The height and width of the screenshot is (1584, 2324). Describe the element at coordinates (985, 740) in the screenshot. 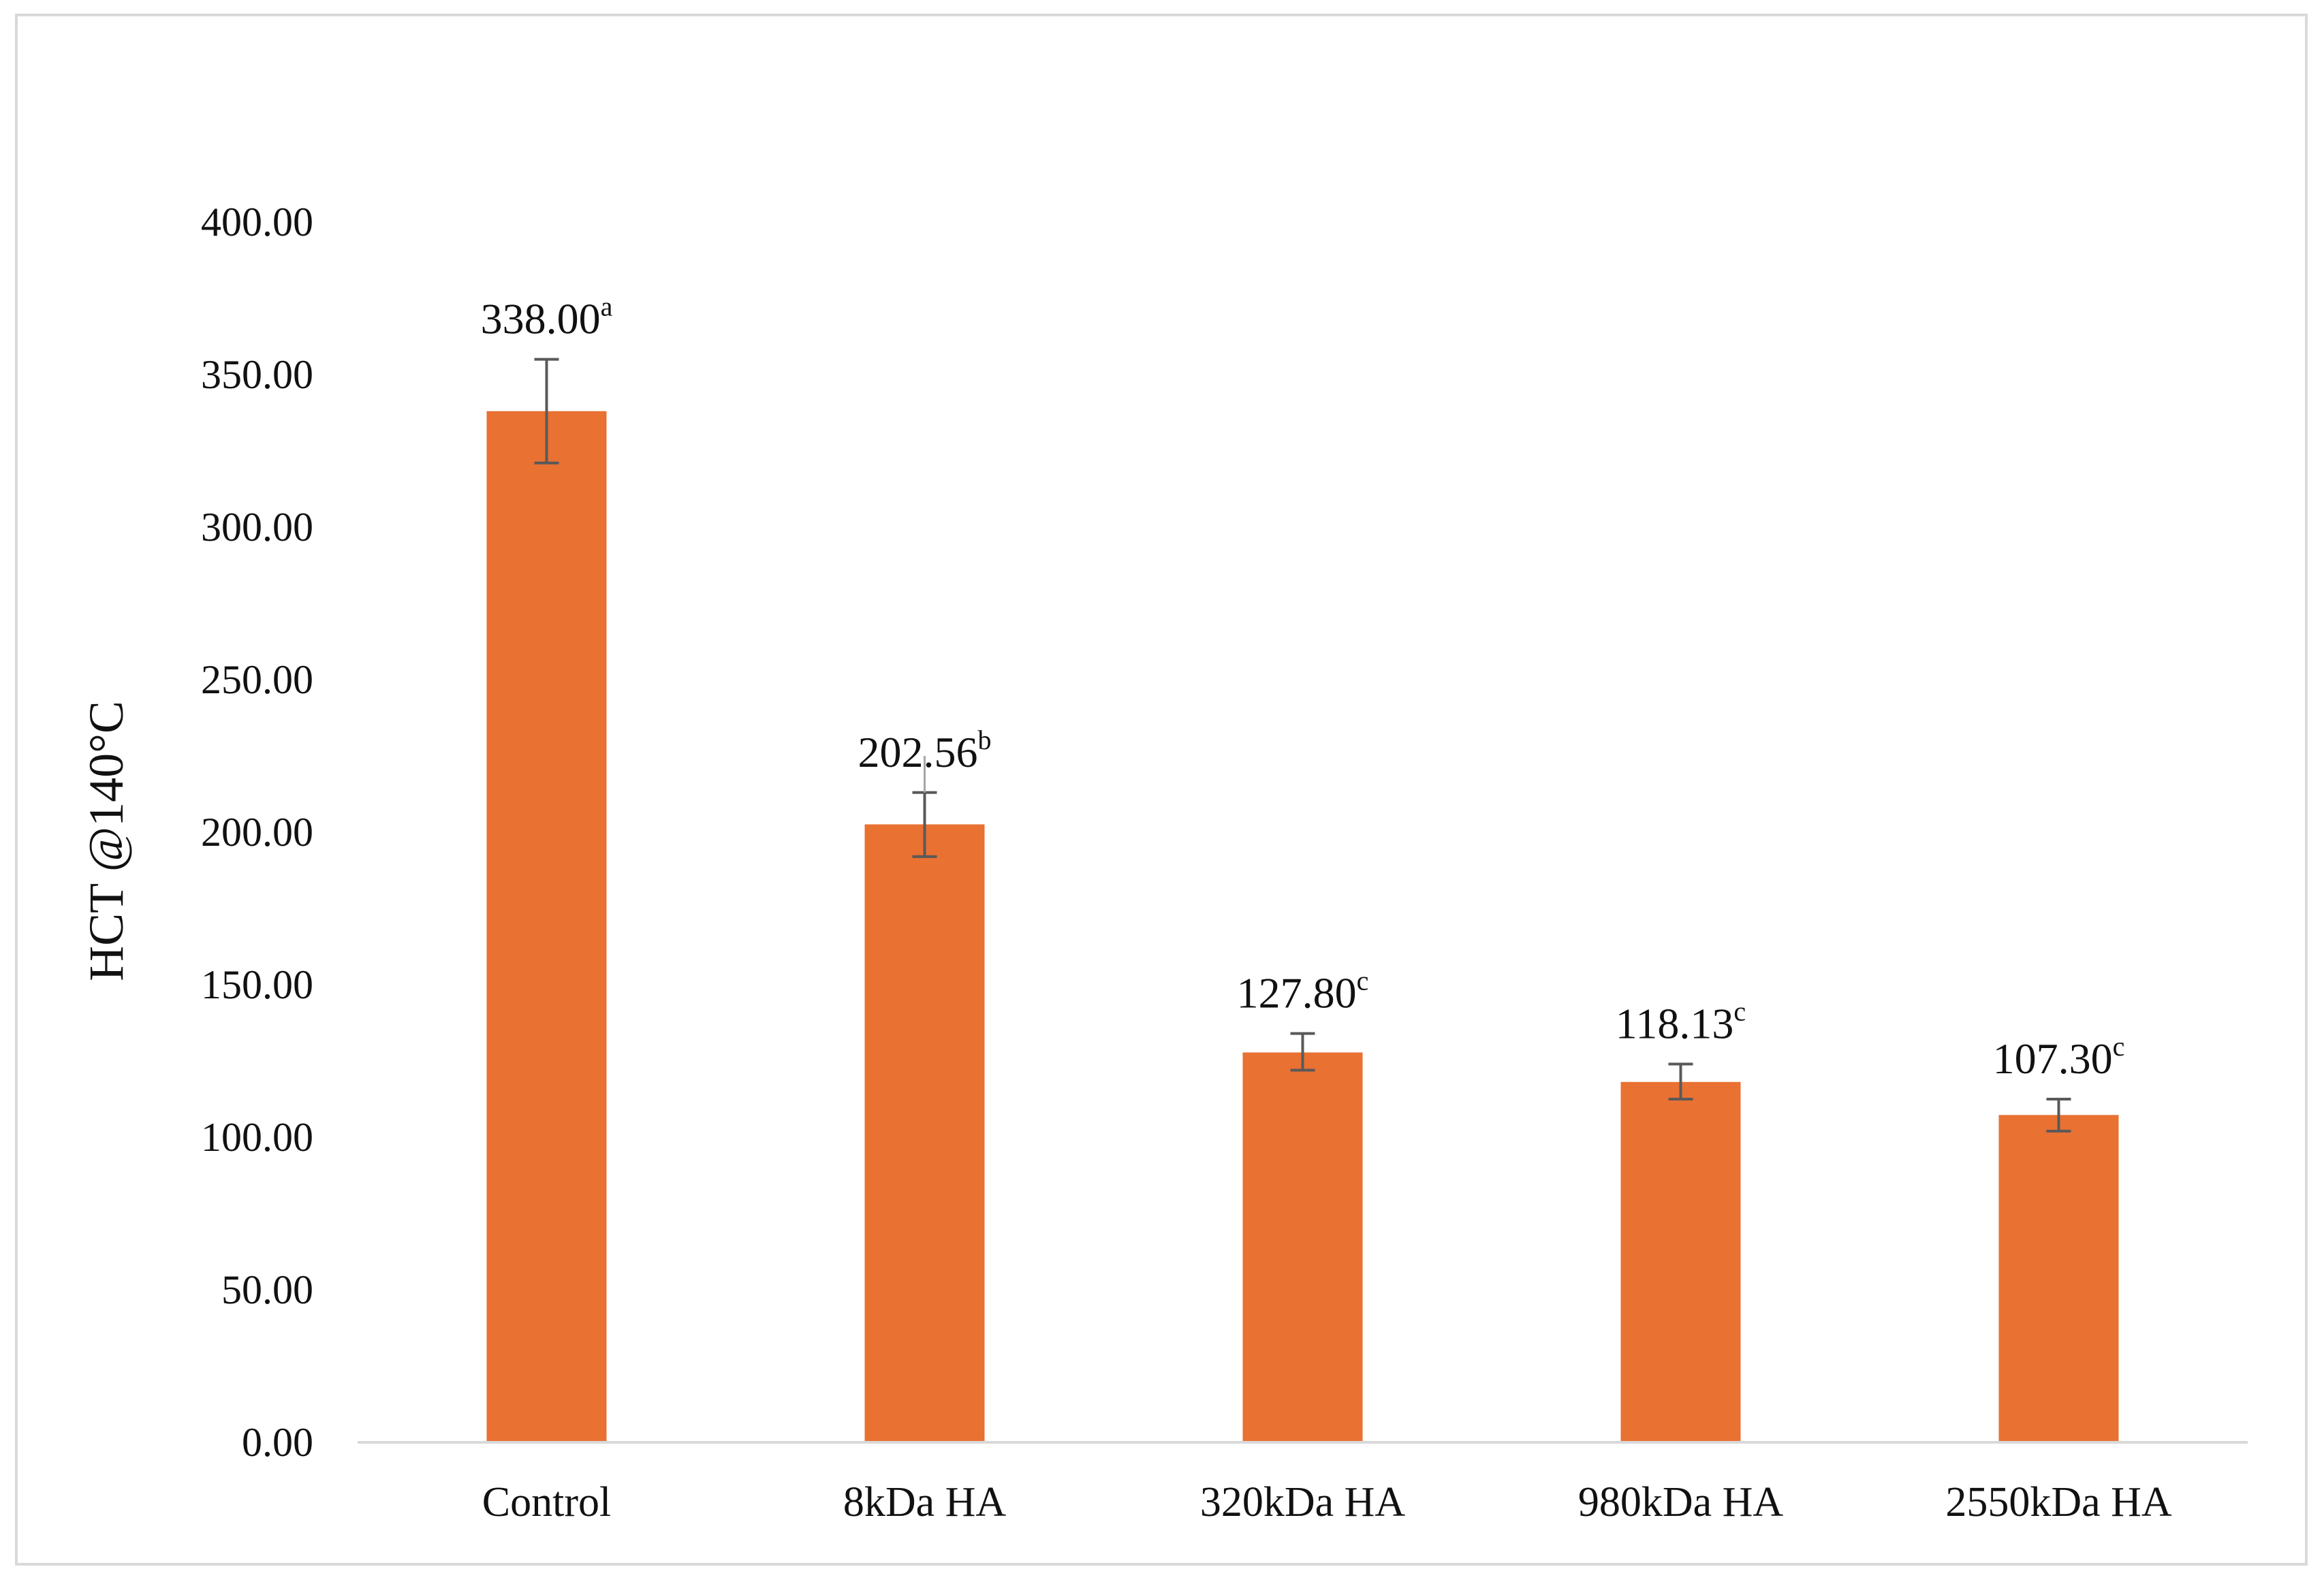

I see `significance-letter: b` at that location.